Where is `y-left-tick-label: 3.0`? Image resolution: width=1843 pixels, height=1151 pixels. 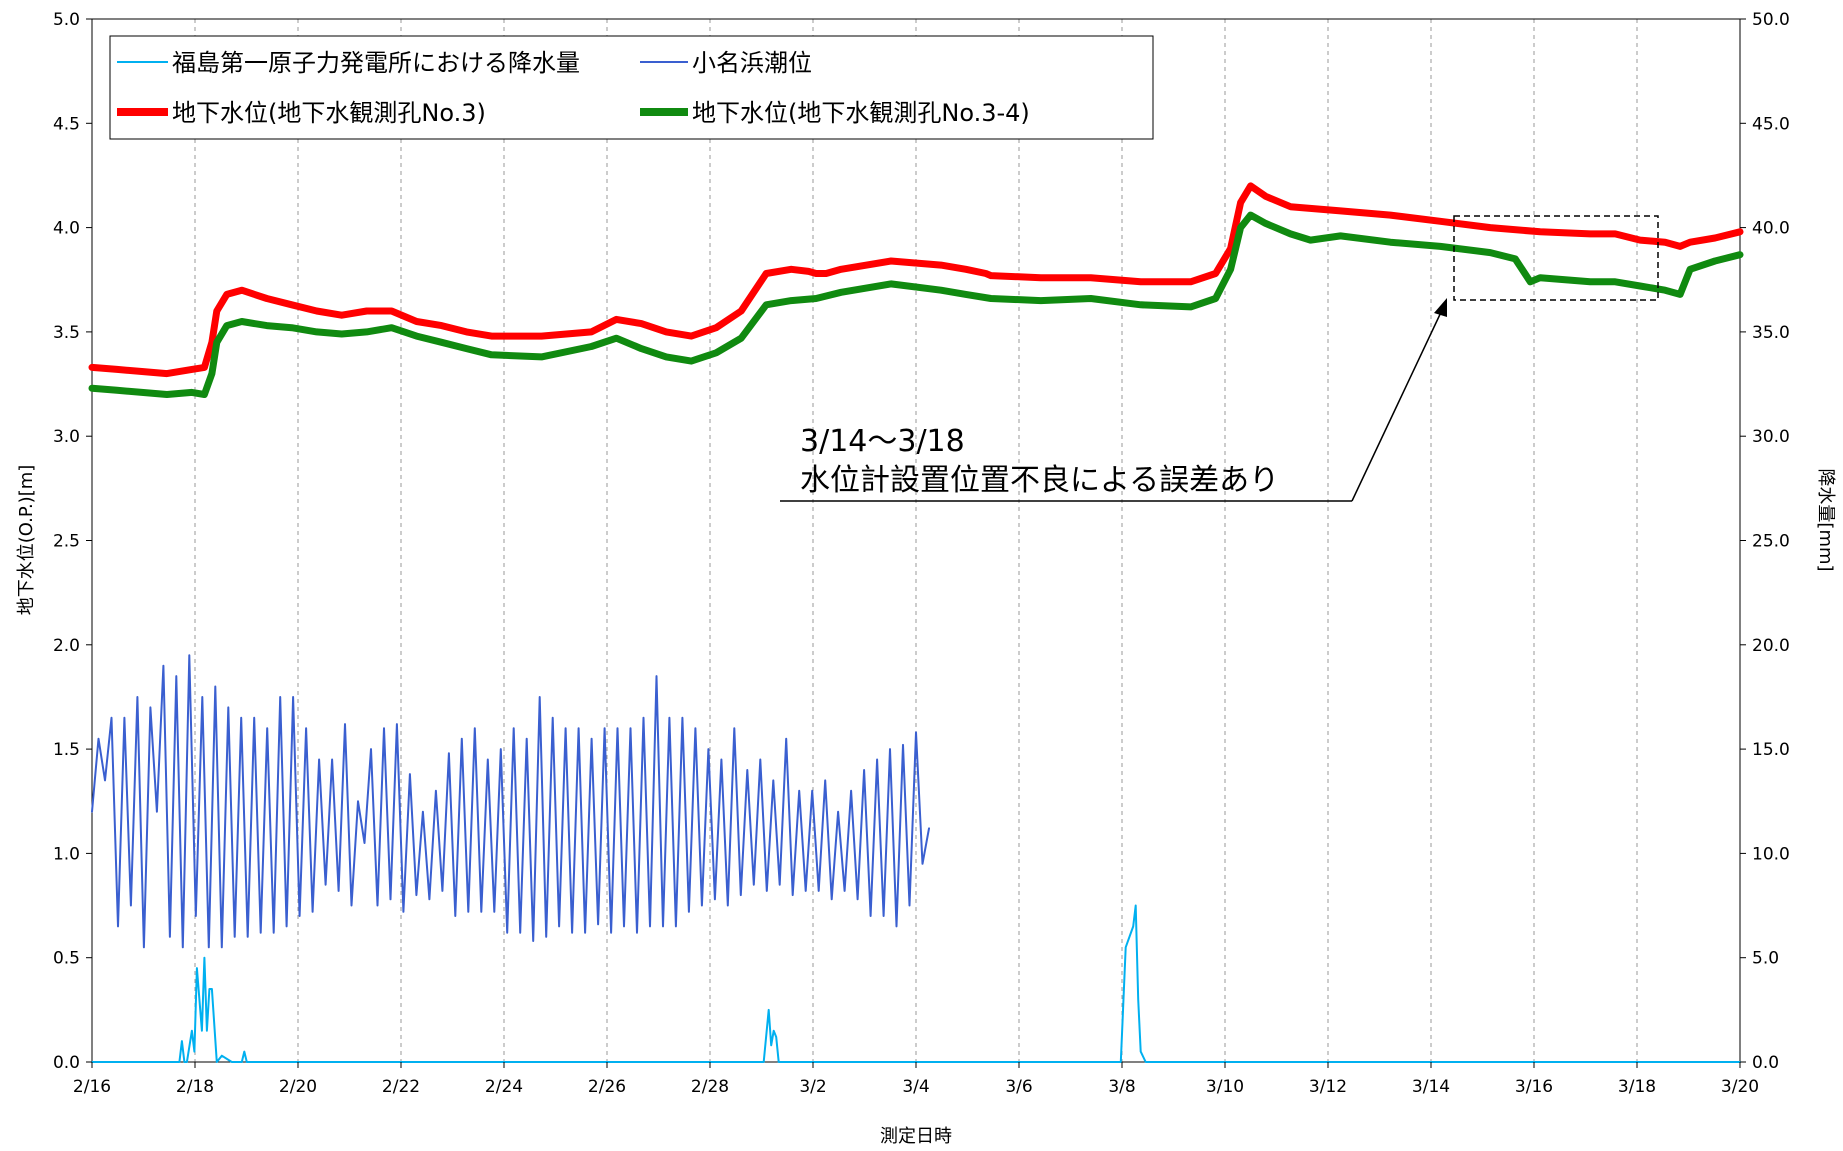 y-left-tick-label: 3.0 is located at coordinates (66, 437).